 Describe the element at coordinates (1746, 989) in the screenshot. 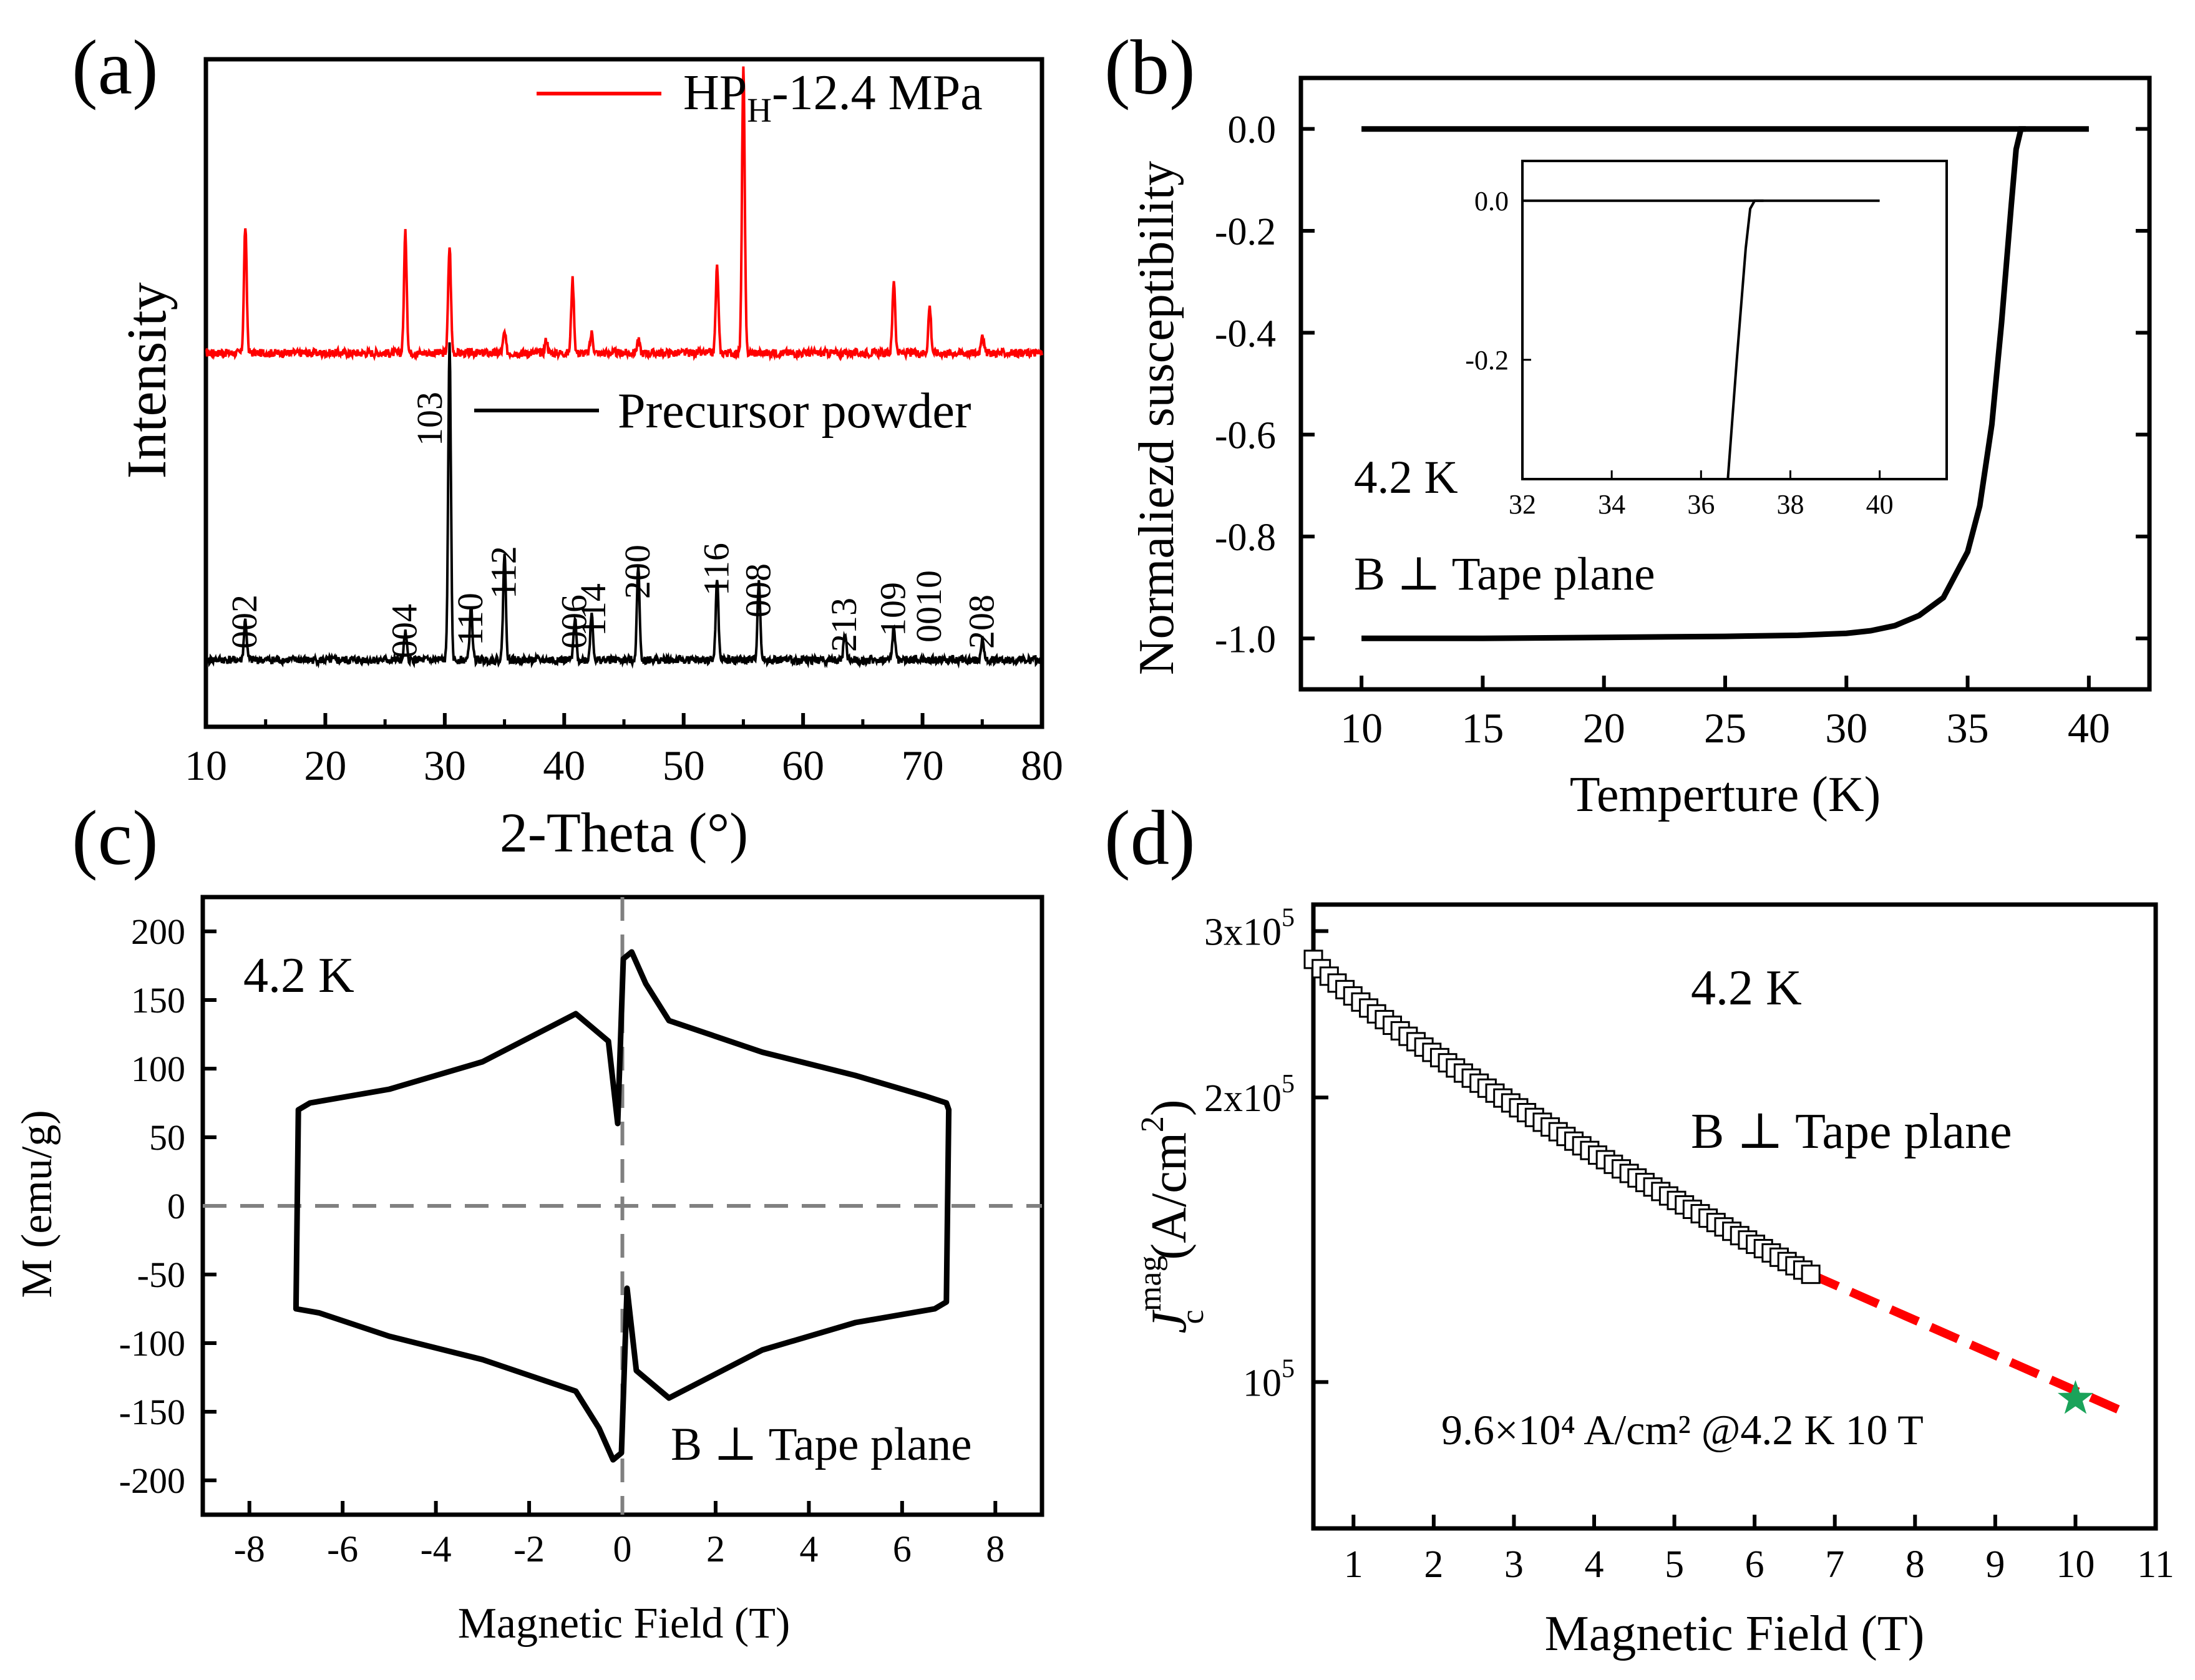

I see `panel-d-temp-annotation: 4.2 K` at that location.